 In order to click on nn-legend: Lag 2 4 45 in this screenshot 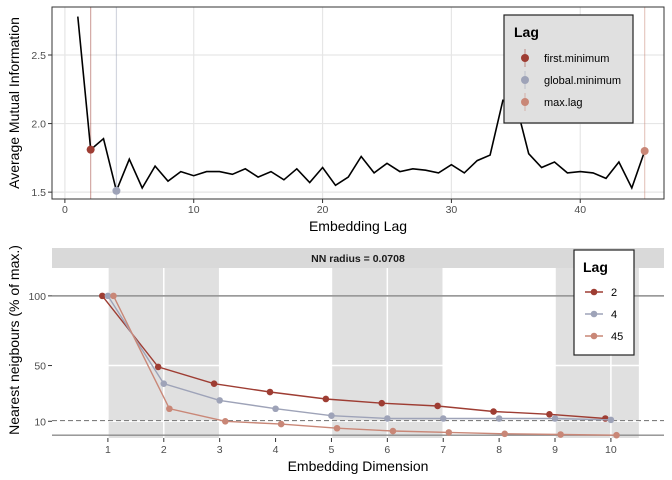, I will do `click(604, 302)`.